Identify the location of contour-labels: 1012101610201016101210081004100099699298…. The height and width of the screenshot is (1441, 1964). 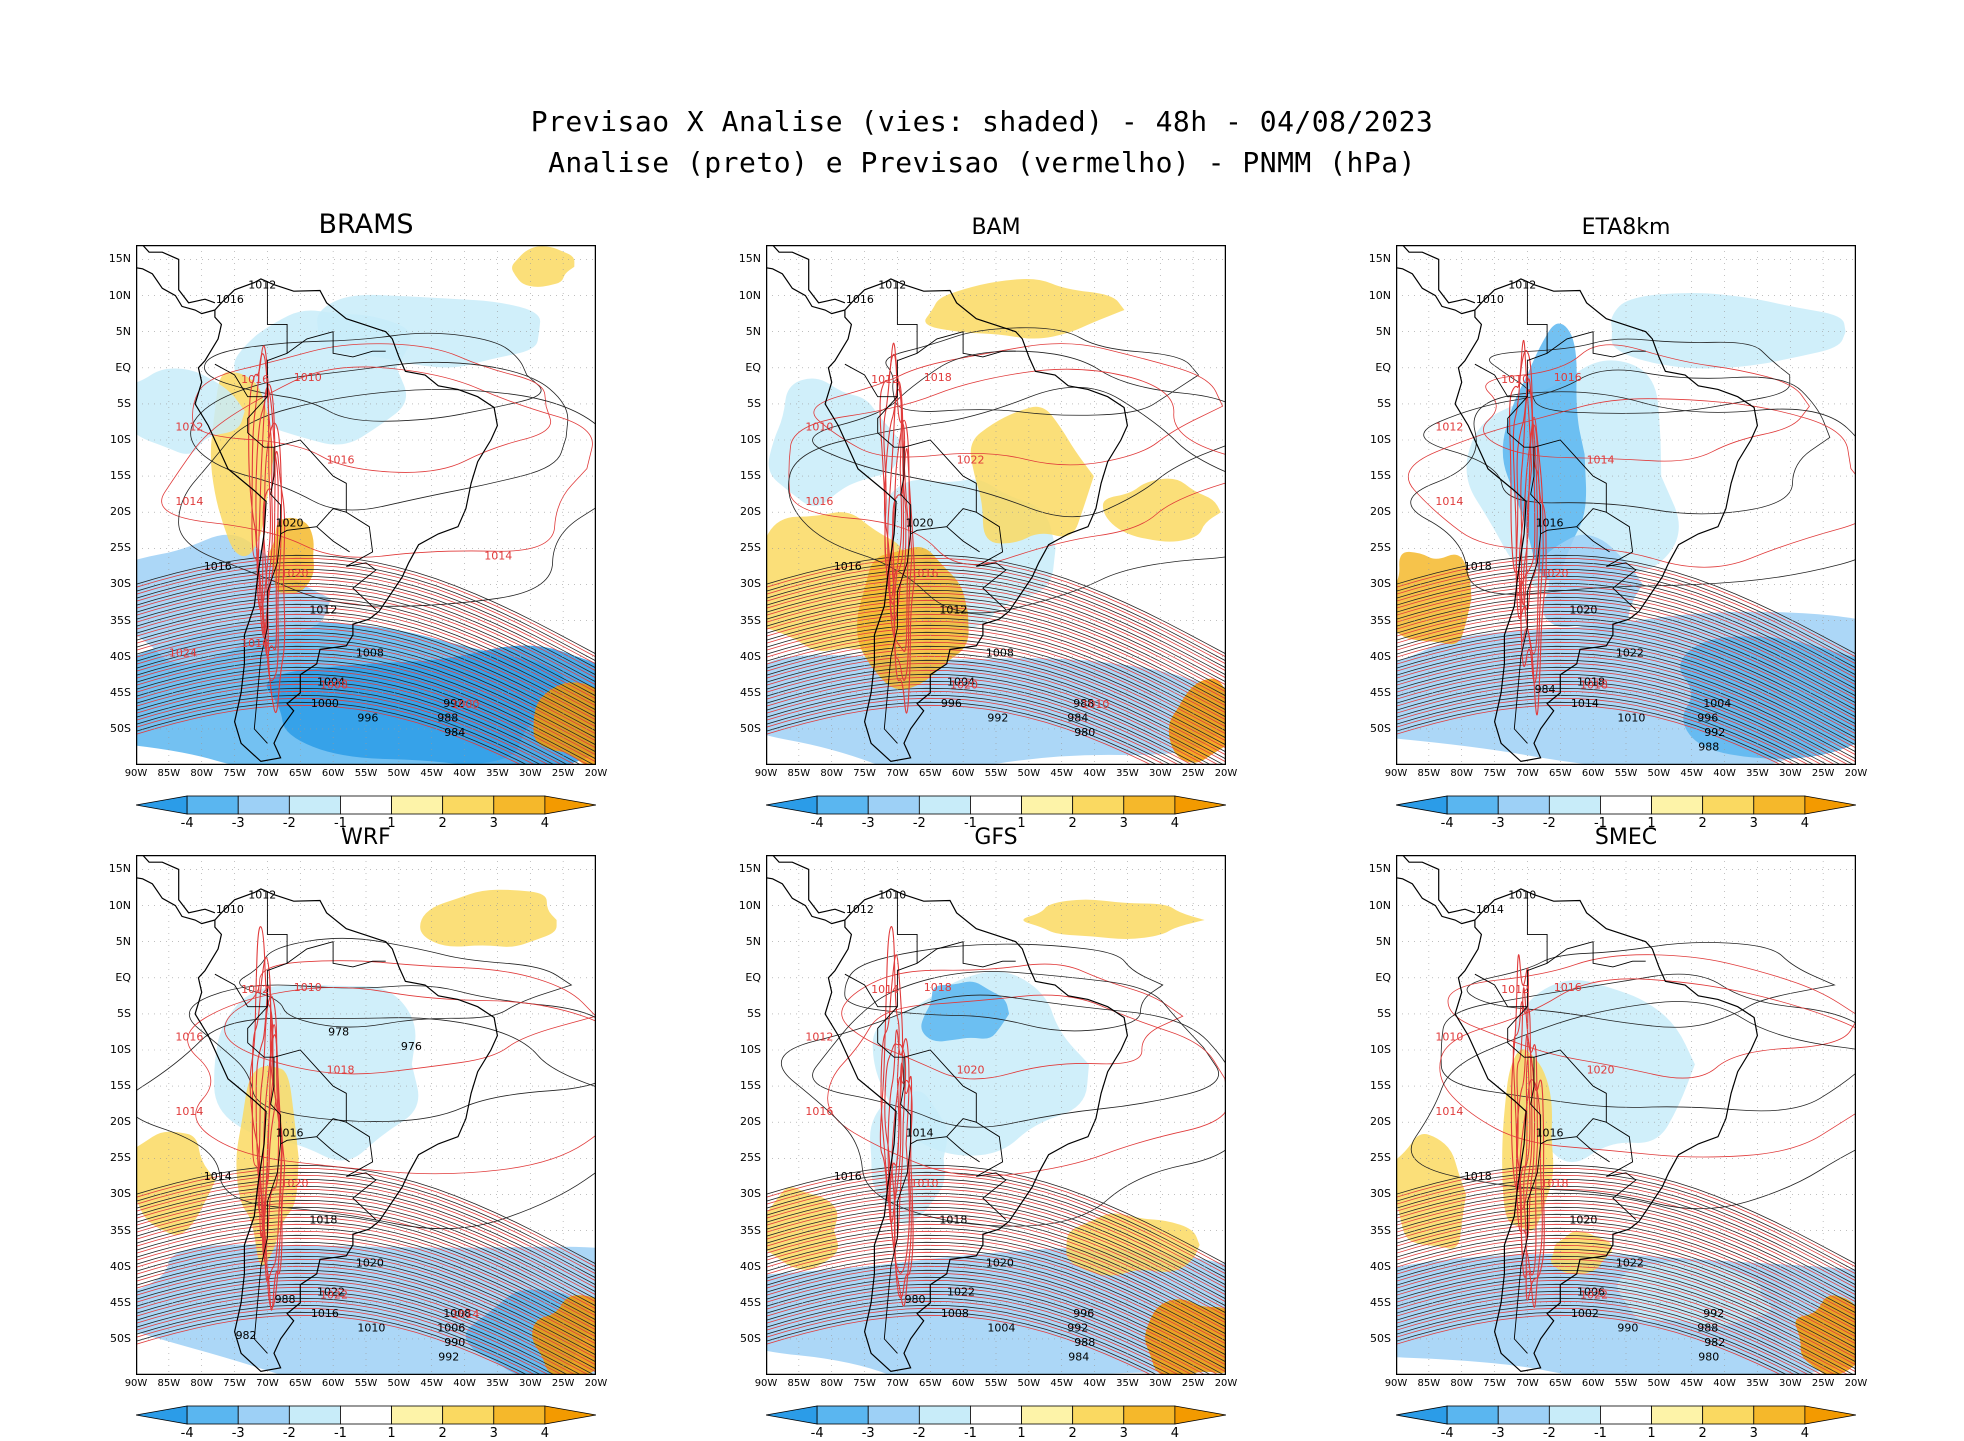
(340, 508).